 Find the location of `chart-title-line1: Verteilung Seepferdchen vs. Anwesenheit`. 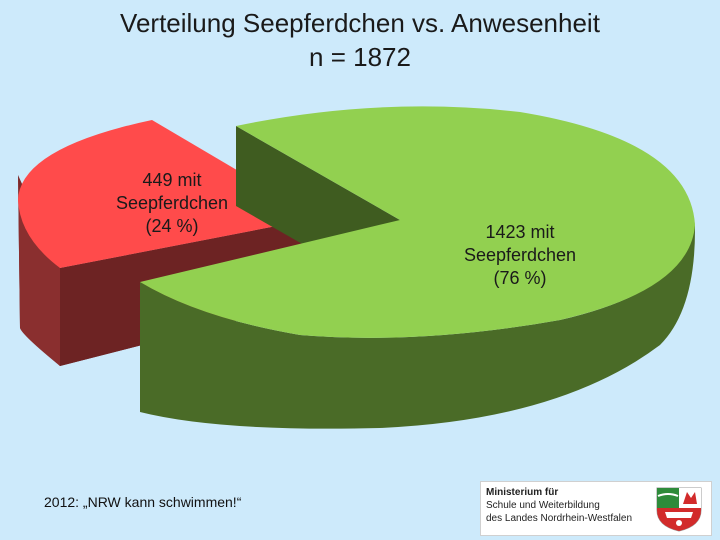

chart-title-line1: Verteilung Seepferdchen vs. Anwesenheit is located at coordinates (360, 23).